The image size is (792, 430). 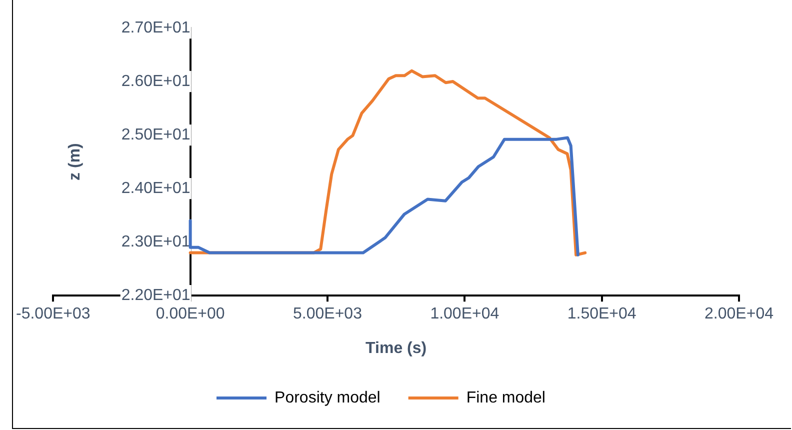 I want to click on x-tick-label: 0.00E+00, so click(x=190, y=314).